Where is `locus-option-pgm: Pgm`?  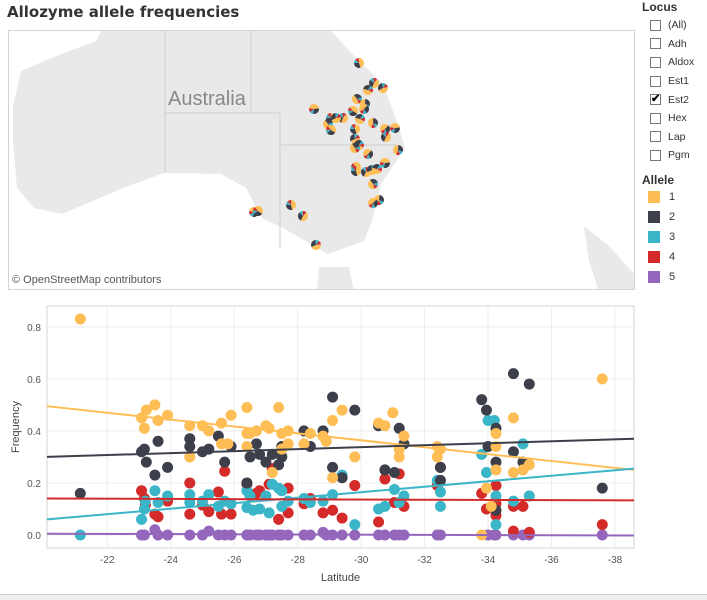 locus-option-pgm: Pgm is located at coordinates (674, 155).